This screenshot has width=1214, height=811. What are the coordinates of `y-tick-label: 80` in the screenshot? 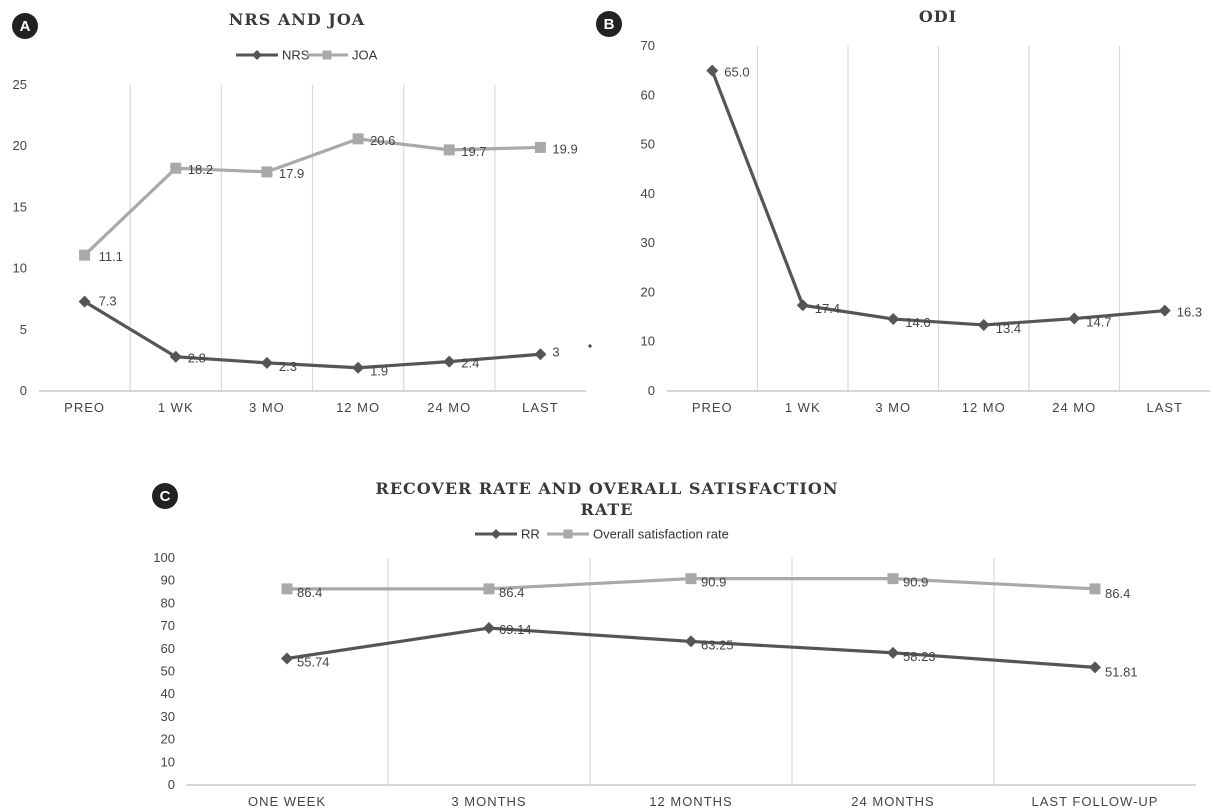 It's located at (168, 602).